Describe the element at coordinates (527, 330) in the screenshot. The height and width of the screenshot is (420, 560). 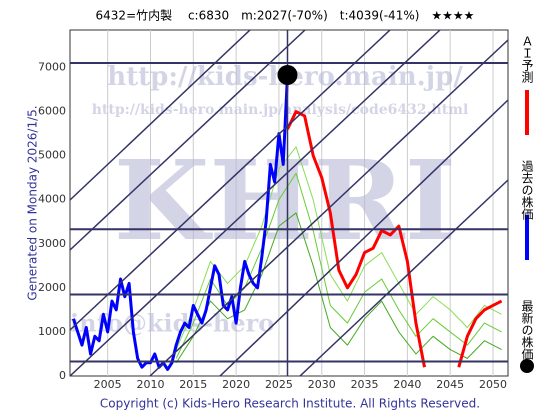
I see `legend-label: 最新の株価` at that location.